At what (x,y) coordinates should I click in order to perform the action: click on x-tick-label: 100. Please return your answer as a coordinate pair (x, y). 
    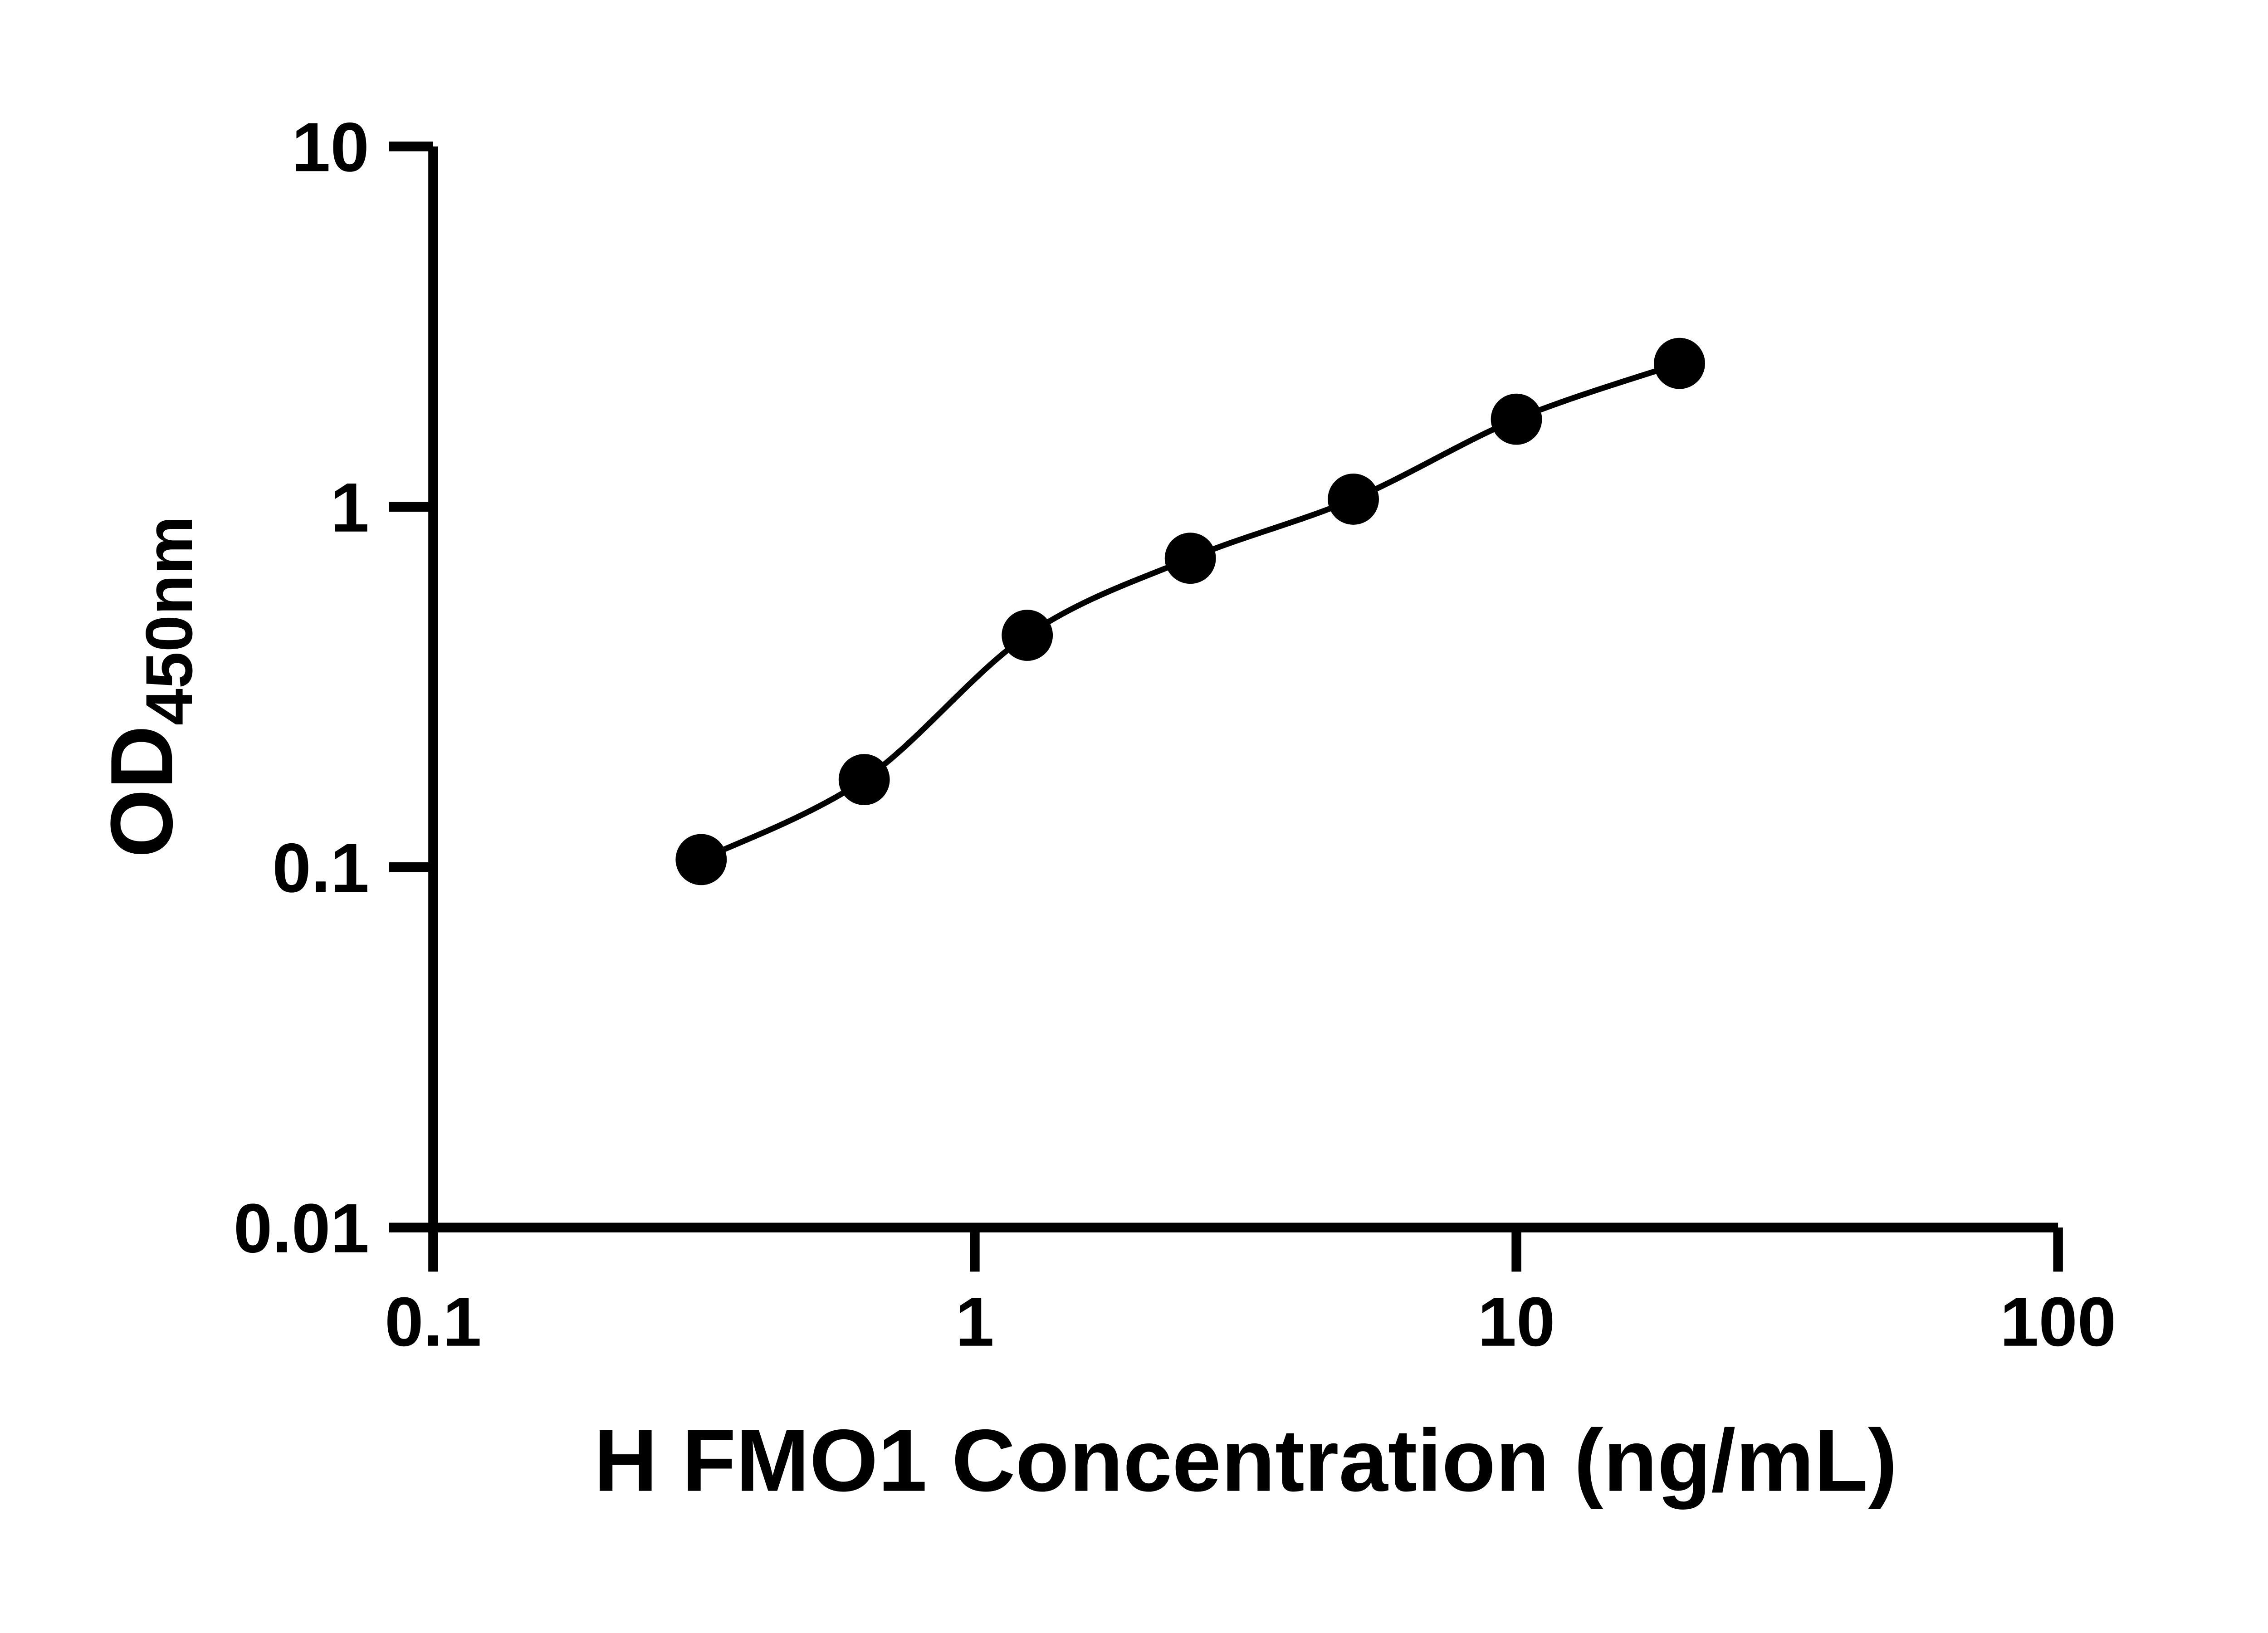
    Looking at the image, I should click on (2058, 1322).